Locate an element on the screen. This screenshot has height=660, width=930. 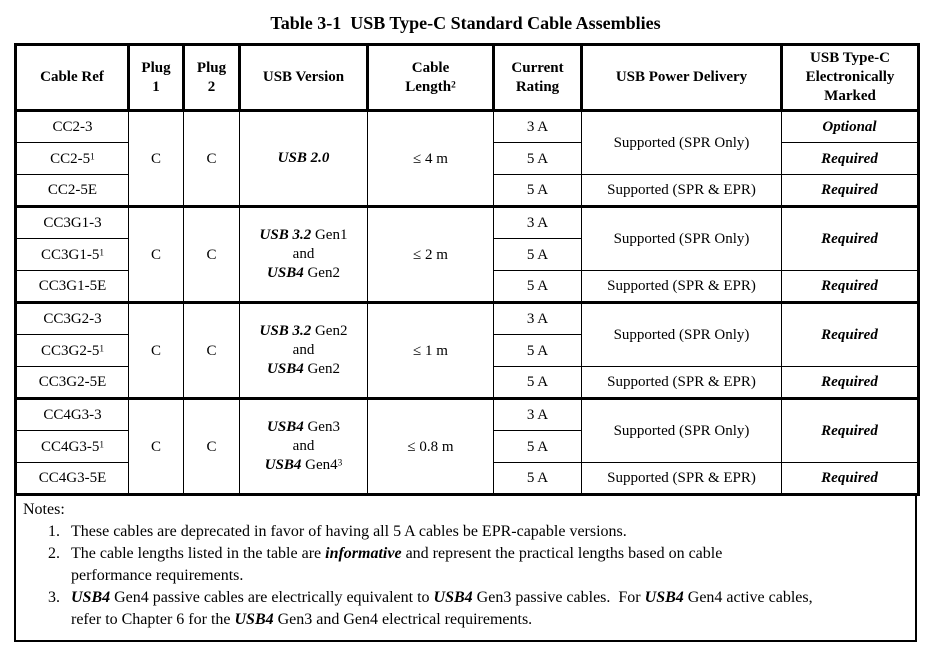
cell-cable-length: ≤ 2 m is located at coordinates (430, 254).